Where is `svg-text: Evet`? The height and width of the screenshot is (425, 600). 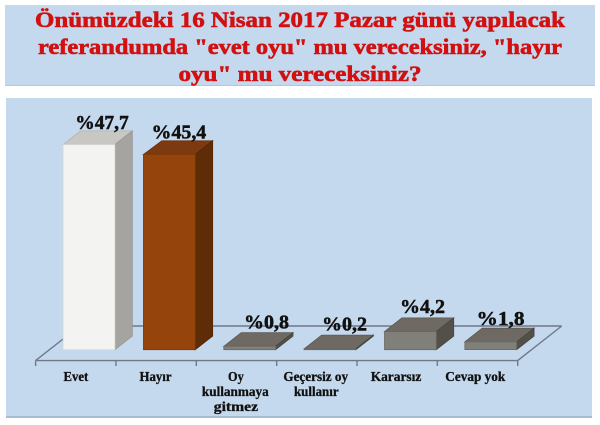 svg-text: Evet is located at coordinates (76, 376).